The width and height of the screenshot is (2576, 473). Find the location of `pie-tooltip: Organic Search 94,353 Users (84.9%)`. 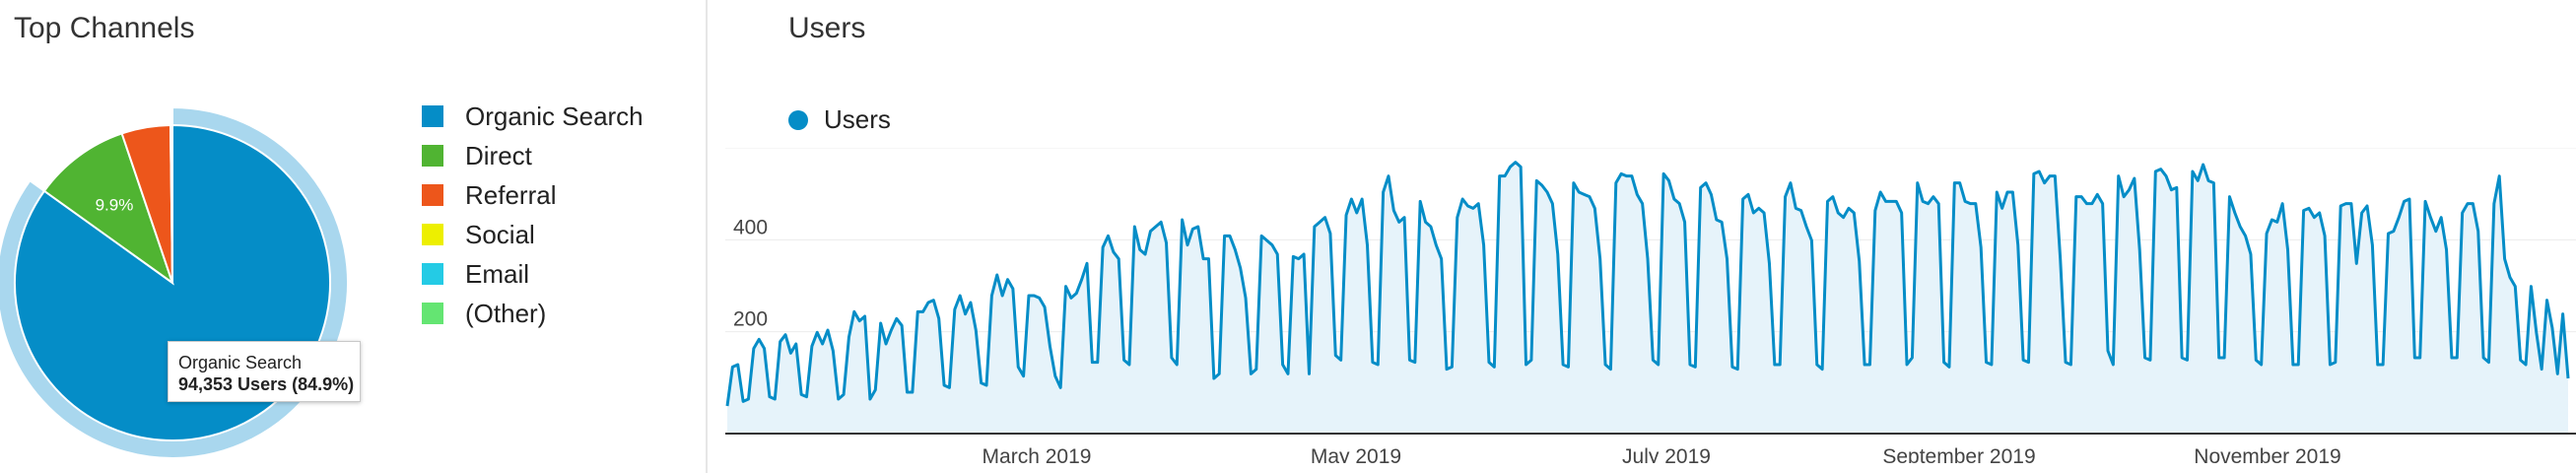

pie-tooltip: Organic Search 94,353 Users (84.9%) is located at coordinates (264, 371).